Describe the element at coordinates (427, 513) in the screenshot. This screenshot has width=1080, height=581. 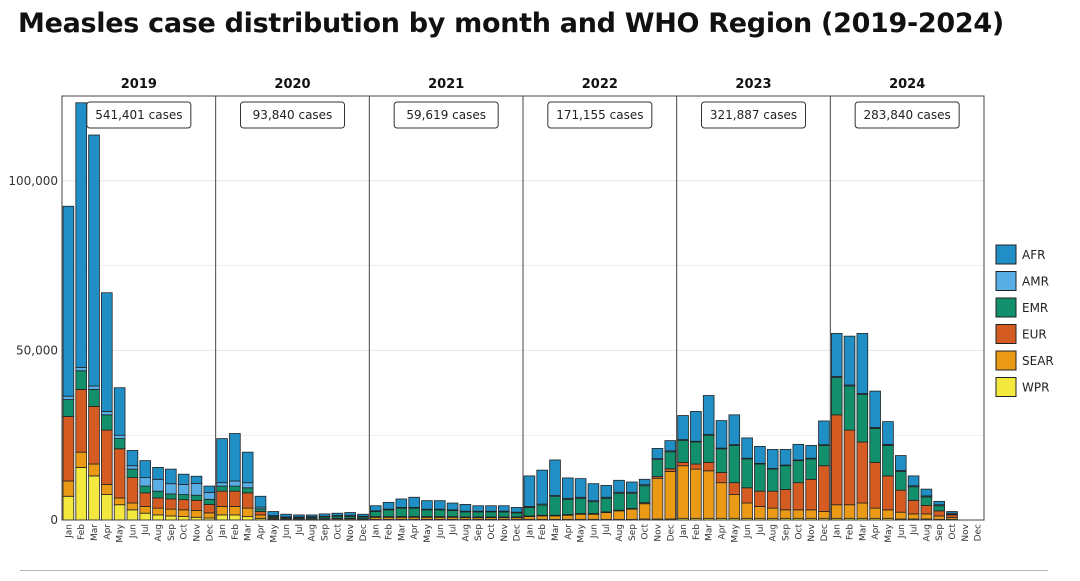
I see `bar-2021-may-emr` at that location.